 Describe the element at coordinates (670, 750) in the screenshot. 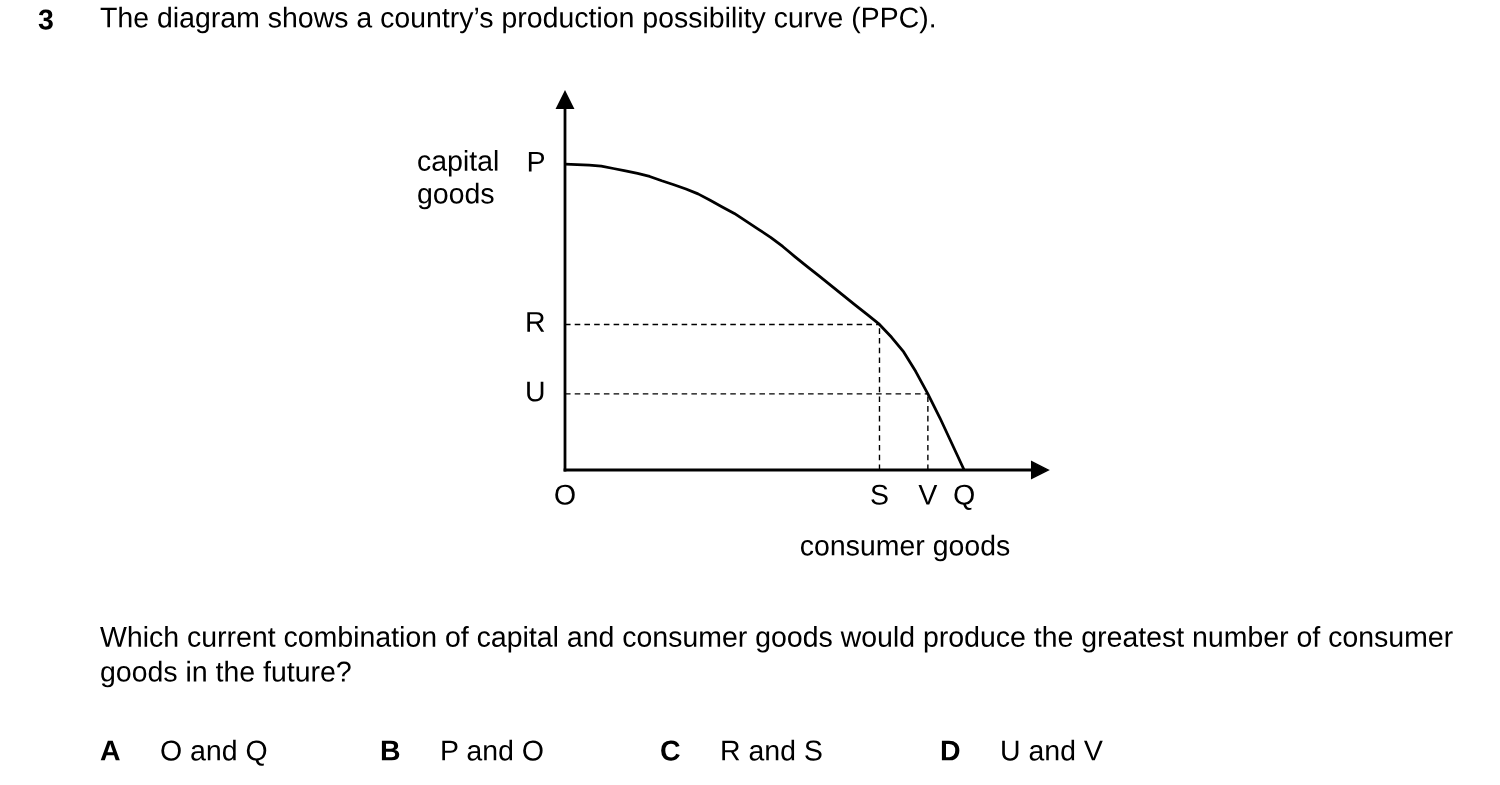

I see `text: C` at that location.